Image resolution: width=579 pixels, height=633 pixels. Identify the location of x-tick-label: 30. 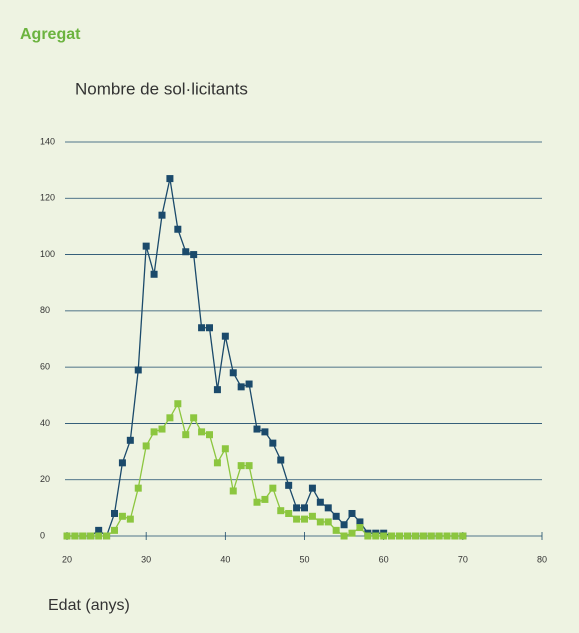
(146, 559).